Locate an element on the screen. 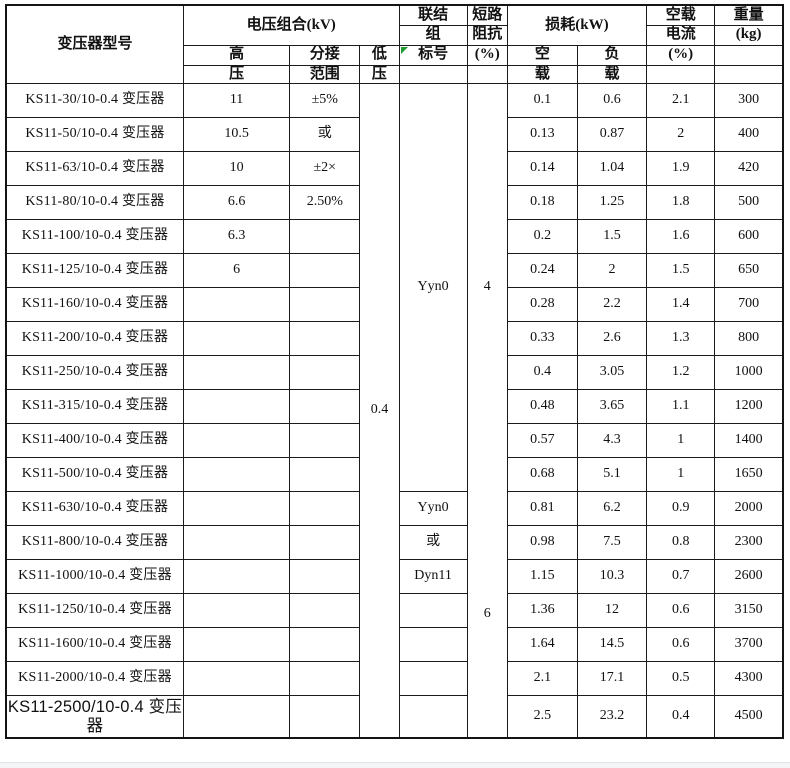 The width and height of the screenshot is (790, 768). hv-cell: 6.6 is located at coordinates (236, 202).